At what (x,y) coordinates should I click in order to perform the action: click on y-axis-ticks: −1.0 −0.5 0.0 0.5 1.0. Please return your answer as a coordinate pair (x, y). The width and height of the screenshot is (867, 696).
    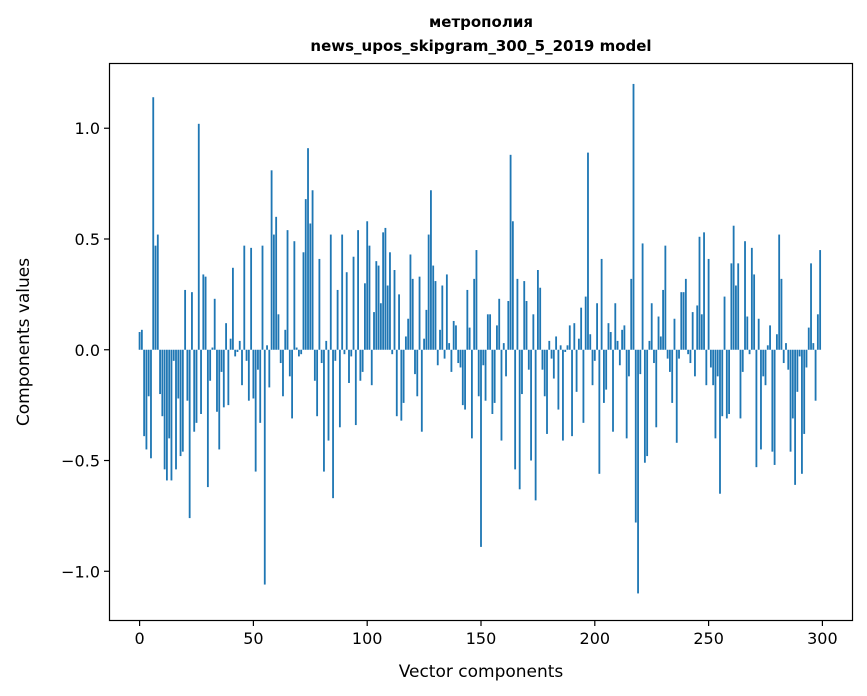
    Looking at the image, I should click on (85, 350).